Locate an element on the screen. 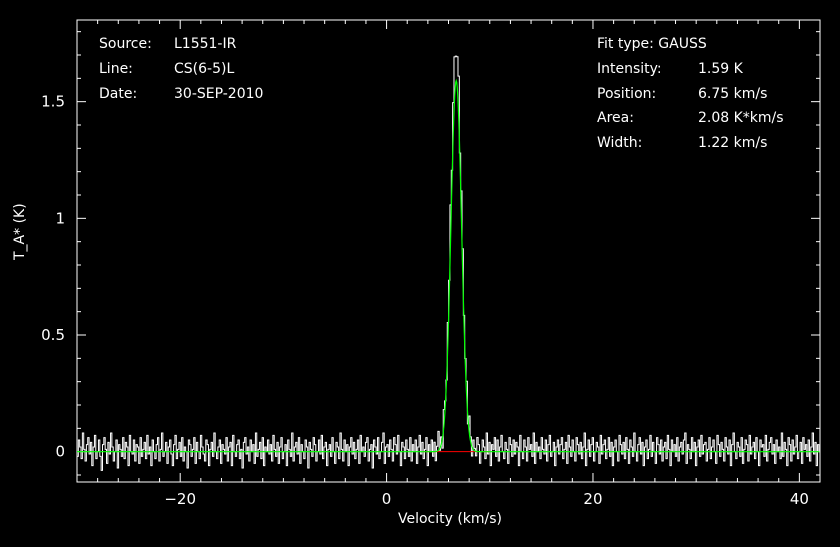  intensity-value: 1.59 K is located at coordinates (720, 69).